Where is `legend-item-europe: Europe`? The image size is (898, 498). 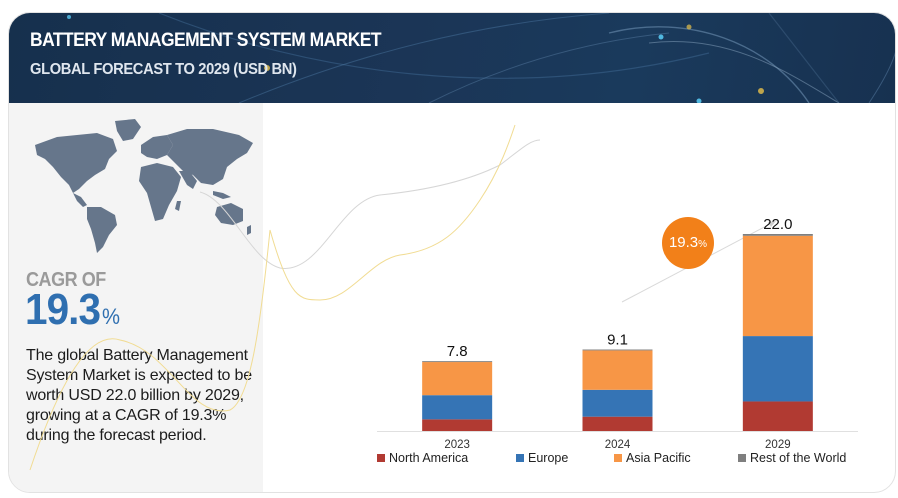 legend-item-europe: Europe is located at coordinates (542, 458).